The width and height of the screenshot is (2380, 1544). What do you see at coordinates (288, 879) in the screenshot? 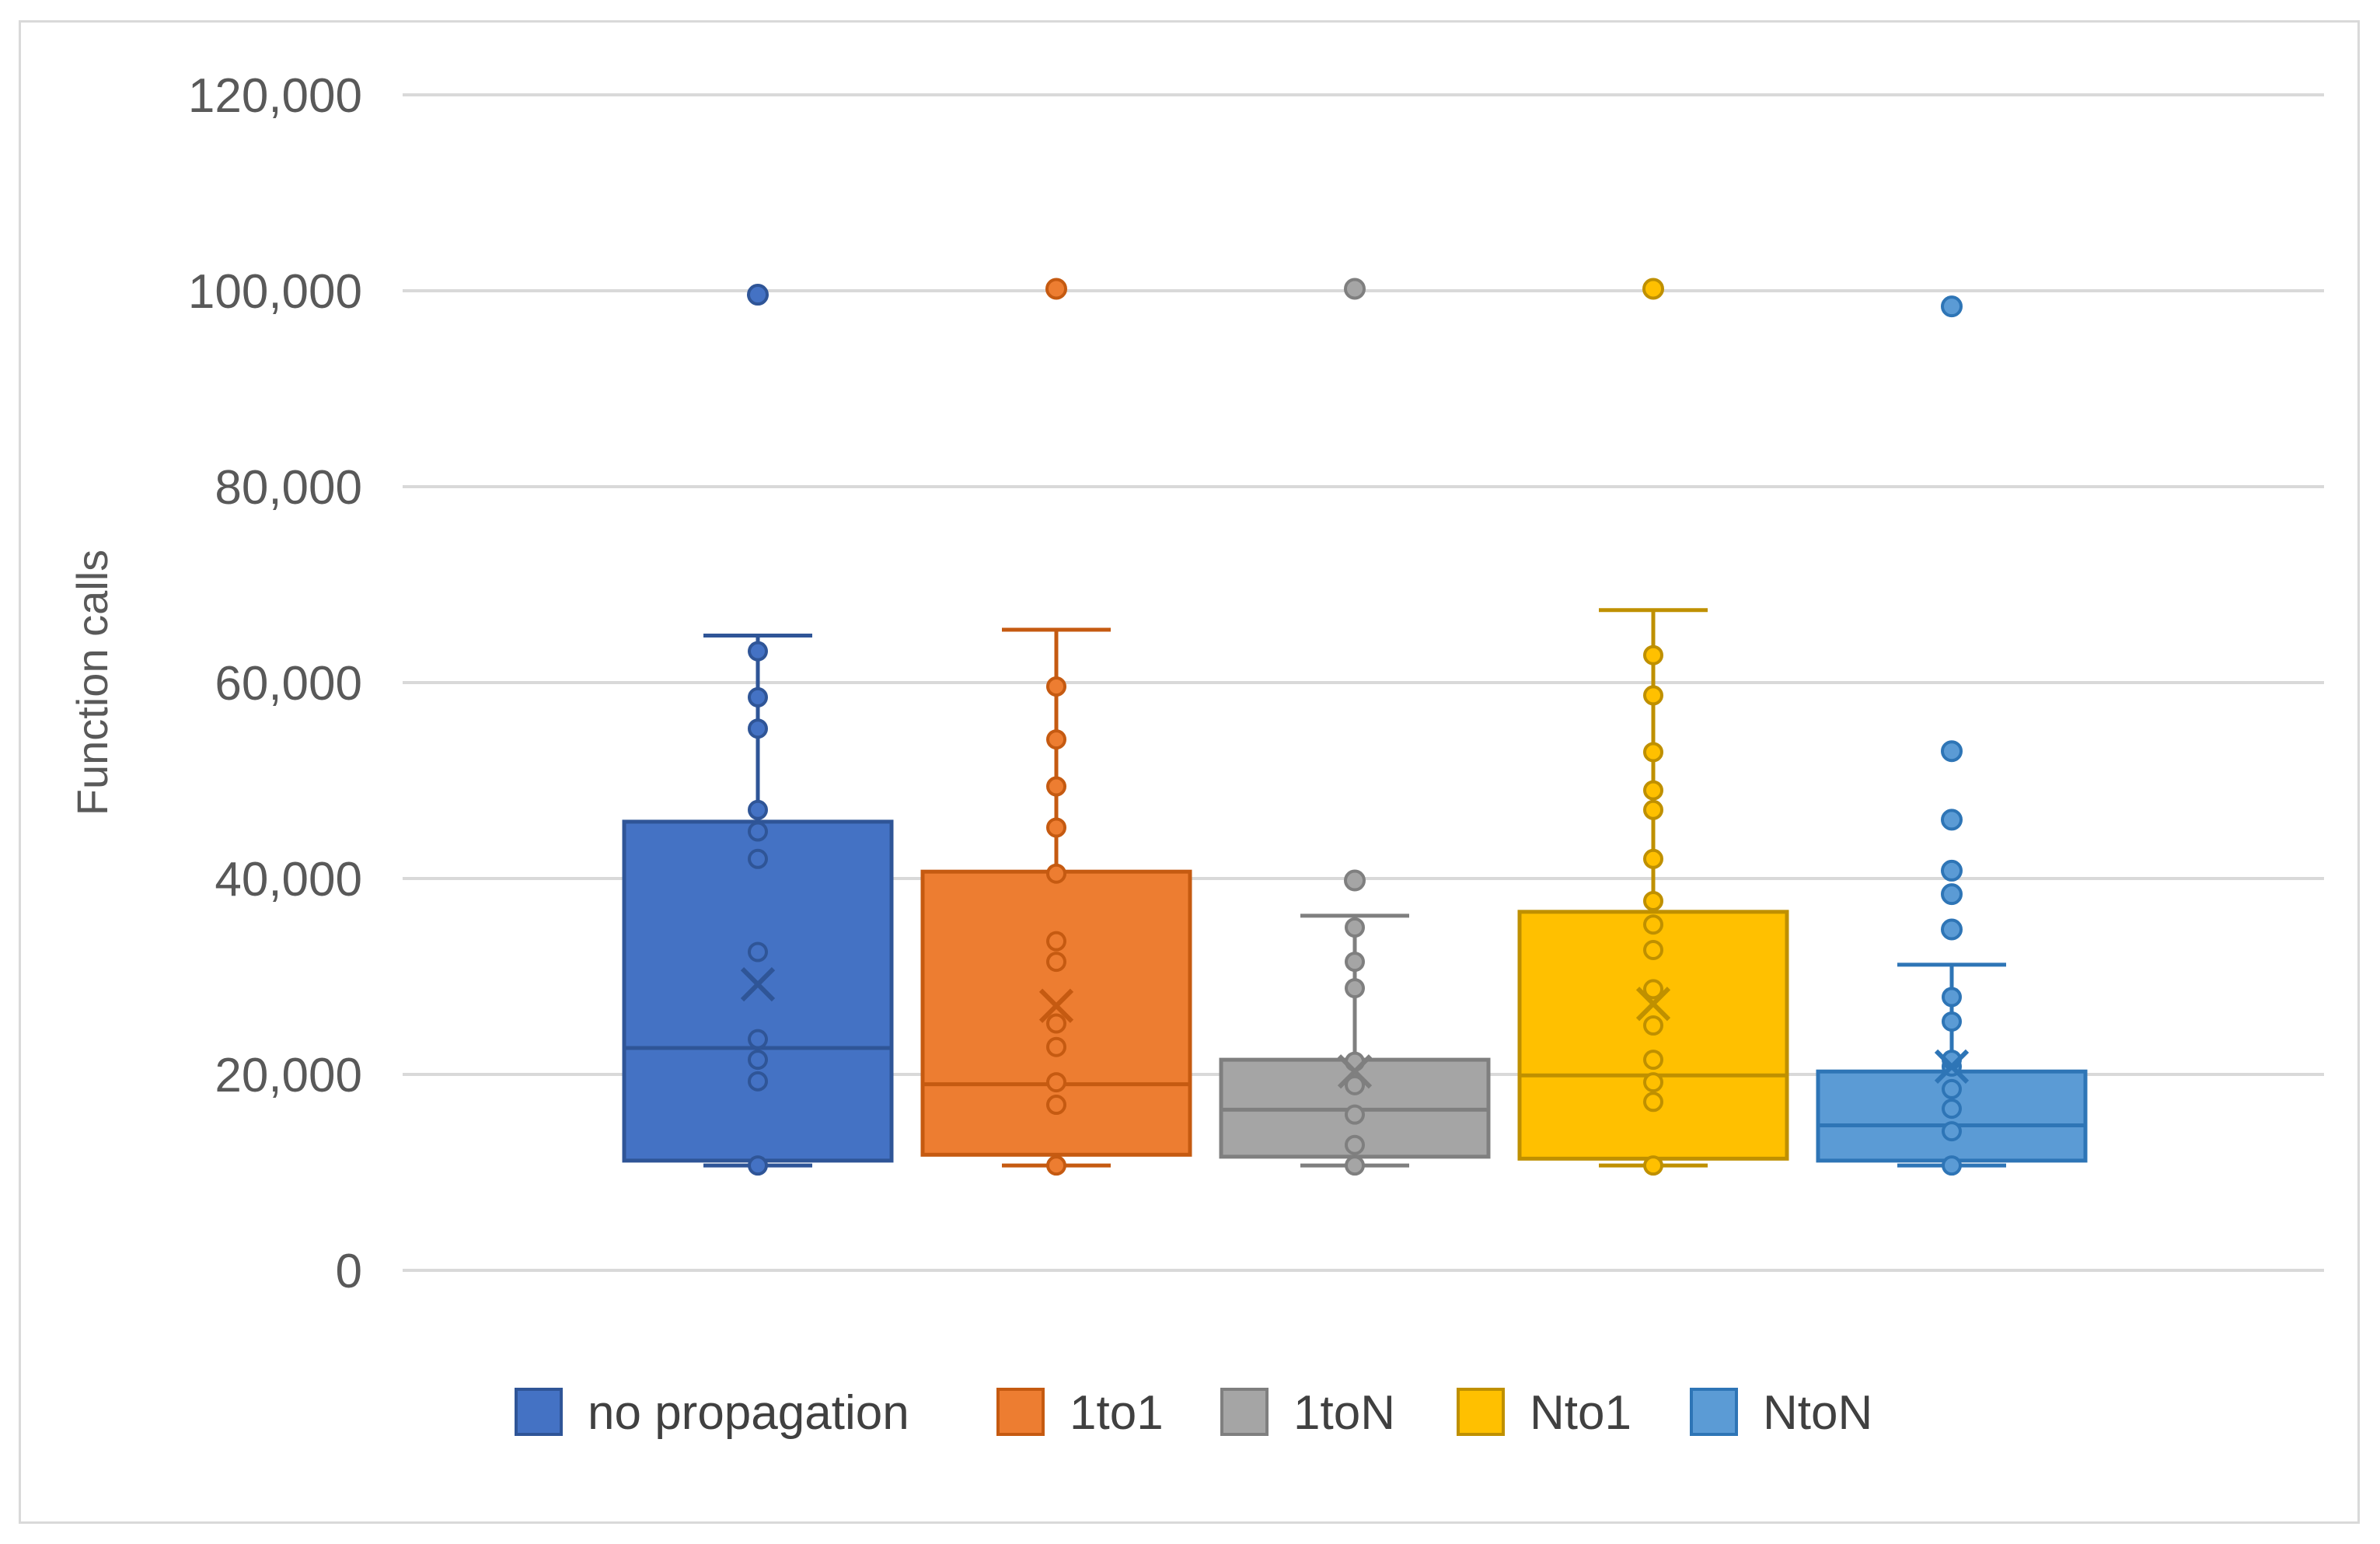
I see `y-tick-label: 40,000` at bounding box center [288, 879].